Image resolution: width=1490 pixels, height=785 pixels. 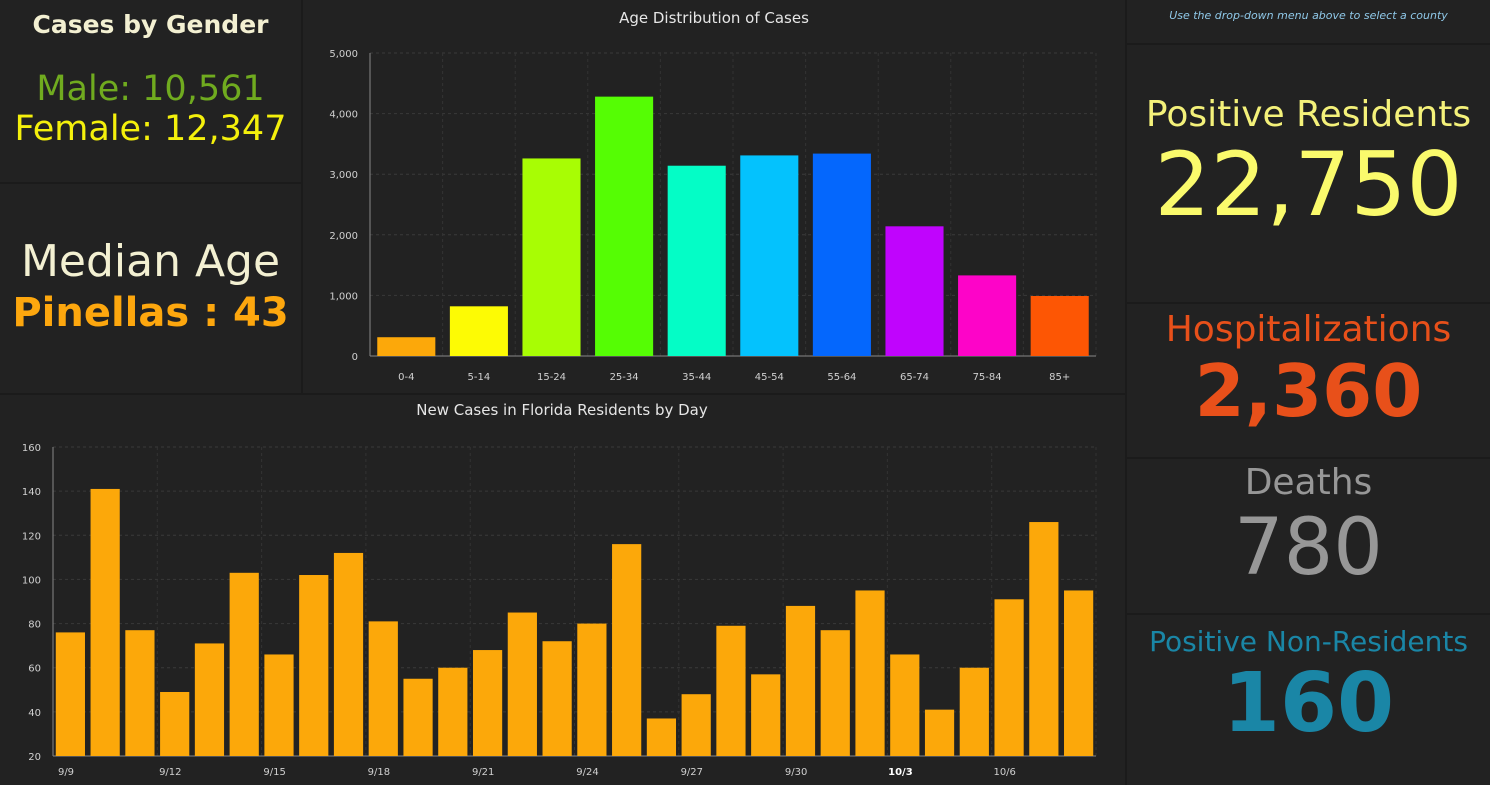 I want to click on positive-residents-panel: Positive Residents 22,750, so click(x=1308, y=173).